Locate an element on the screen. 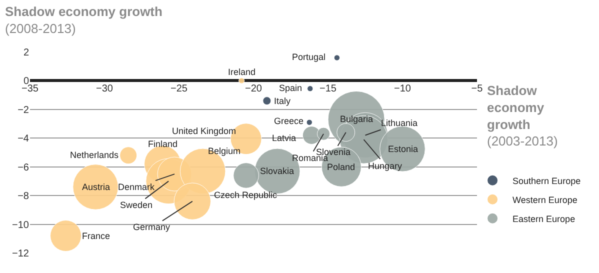  annotation: Poland is located at coordinates (341, 167).